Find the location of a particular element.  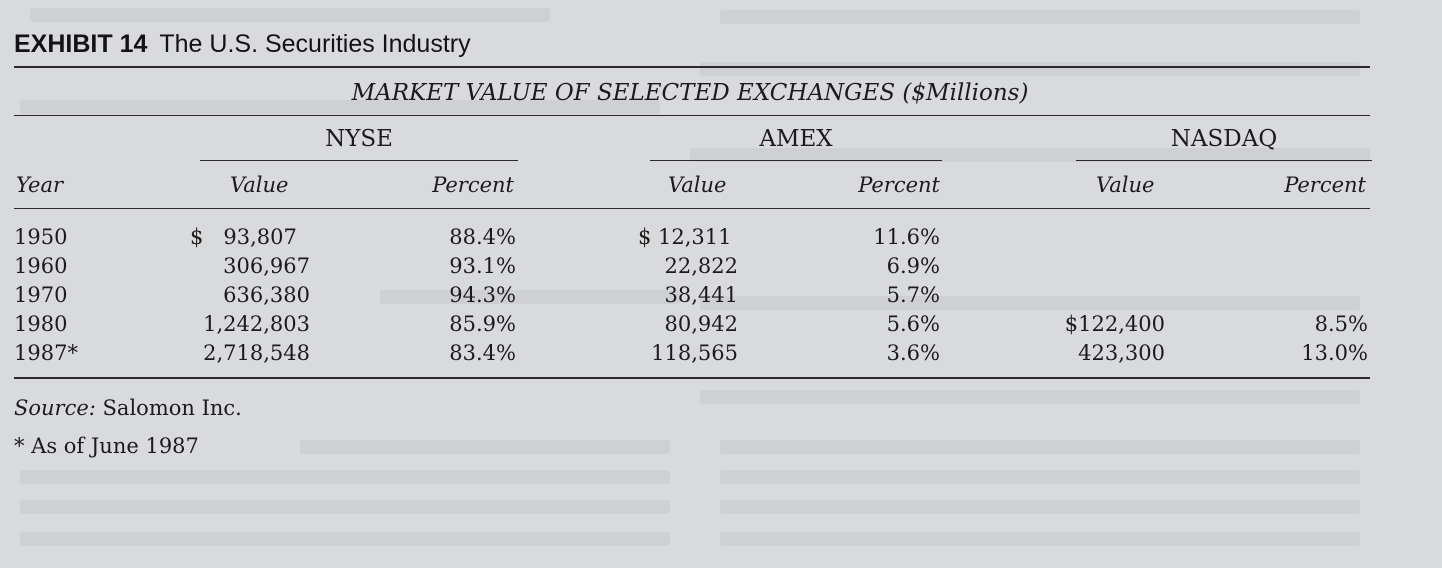

cell-amex-percent: 6.9% is located at coordinates (913, 266).